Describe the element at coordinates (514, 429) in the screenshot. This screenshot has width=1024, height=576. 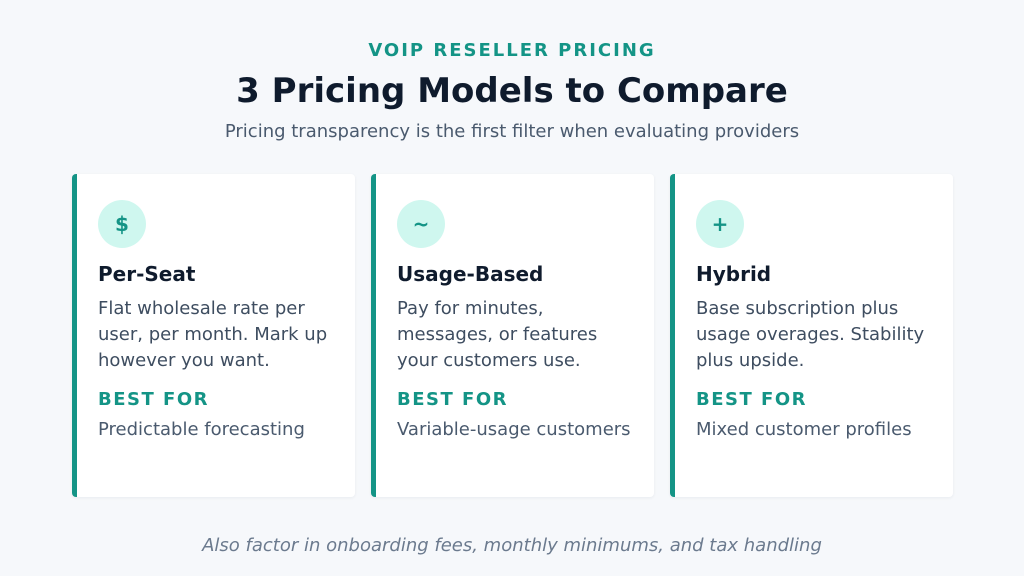
I see `best-for-value: Variable-usage customers` at that location.